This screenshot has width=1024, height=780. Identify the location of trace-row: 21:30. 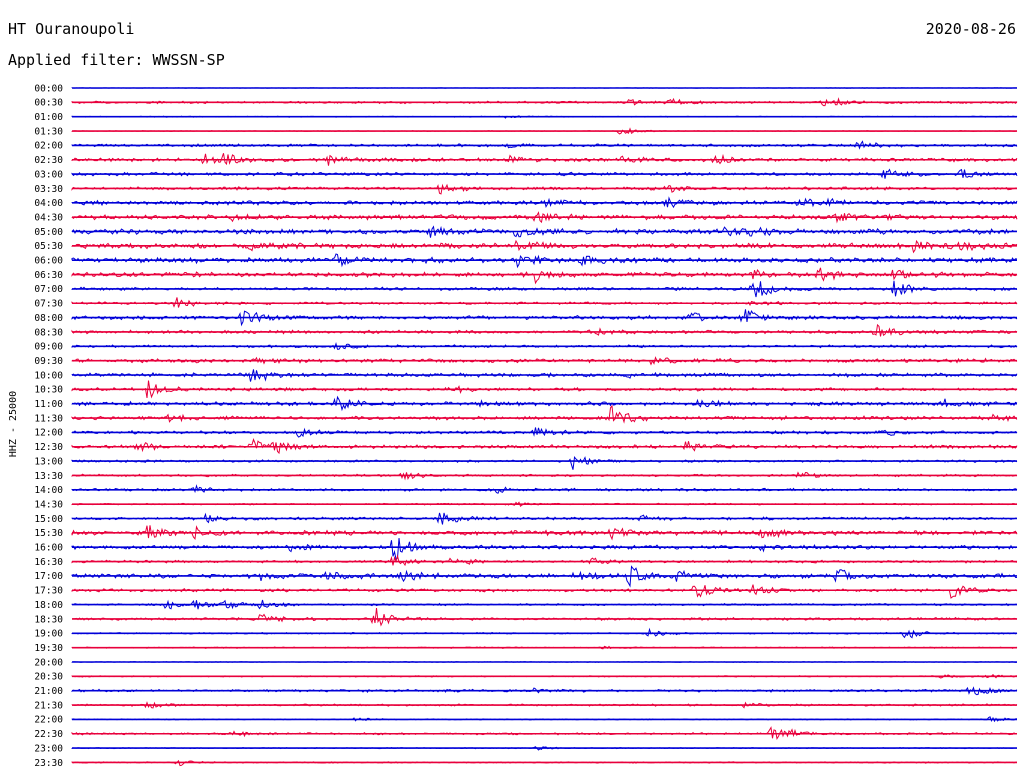
(526, 705).